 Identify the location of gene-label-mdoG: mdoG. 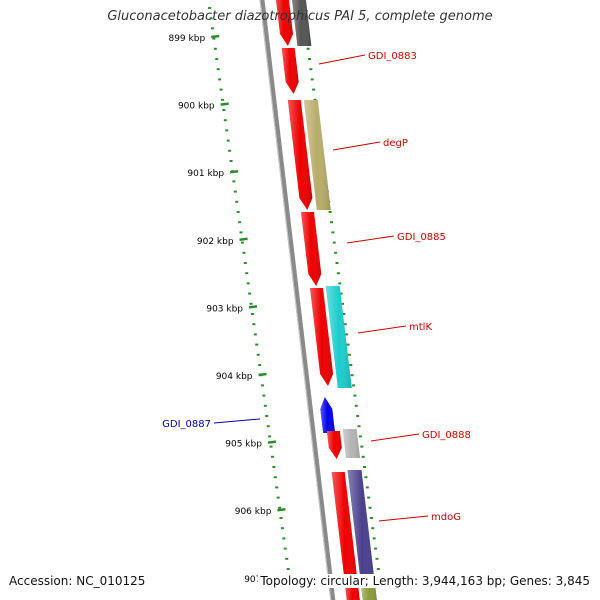
(446, 517).